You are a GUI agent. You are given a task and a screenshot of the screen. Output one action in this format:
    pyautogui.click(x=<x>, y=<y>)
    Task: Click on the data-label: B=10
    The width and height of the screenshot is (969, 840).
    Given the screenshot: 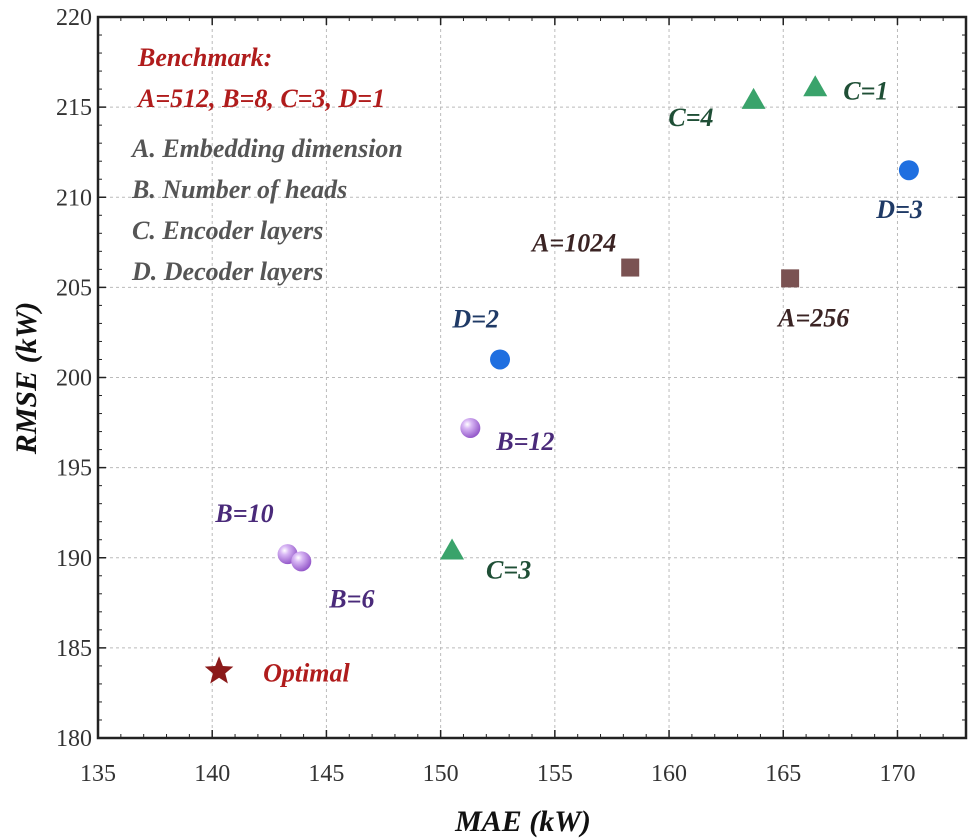 What is the action you would take?
    pyautogui.click(x=243, y=513)
    